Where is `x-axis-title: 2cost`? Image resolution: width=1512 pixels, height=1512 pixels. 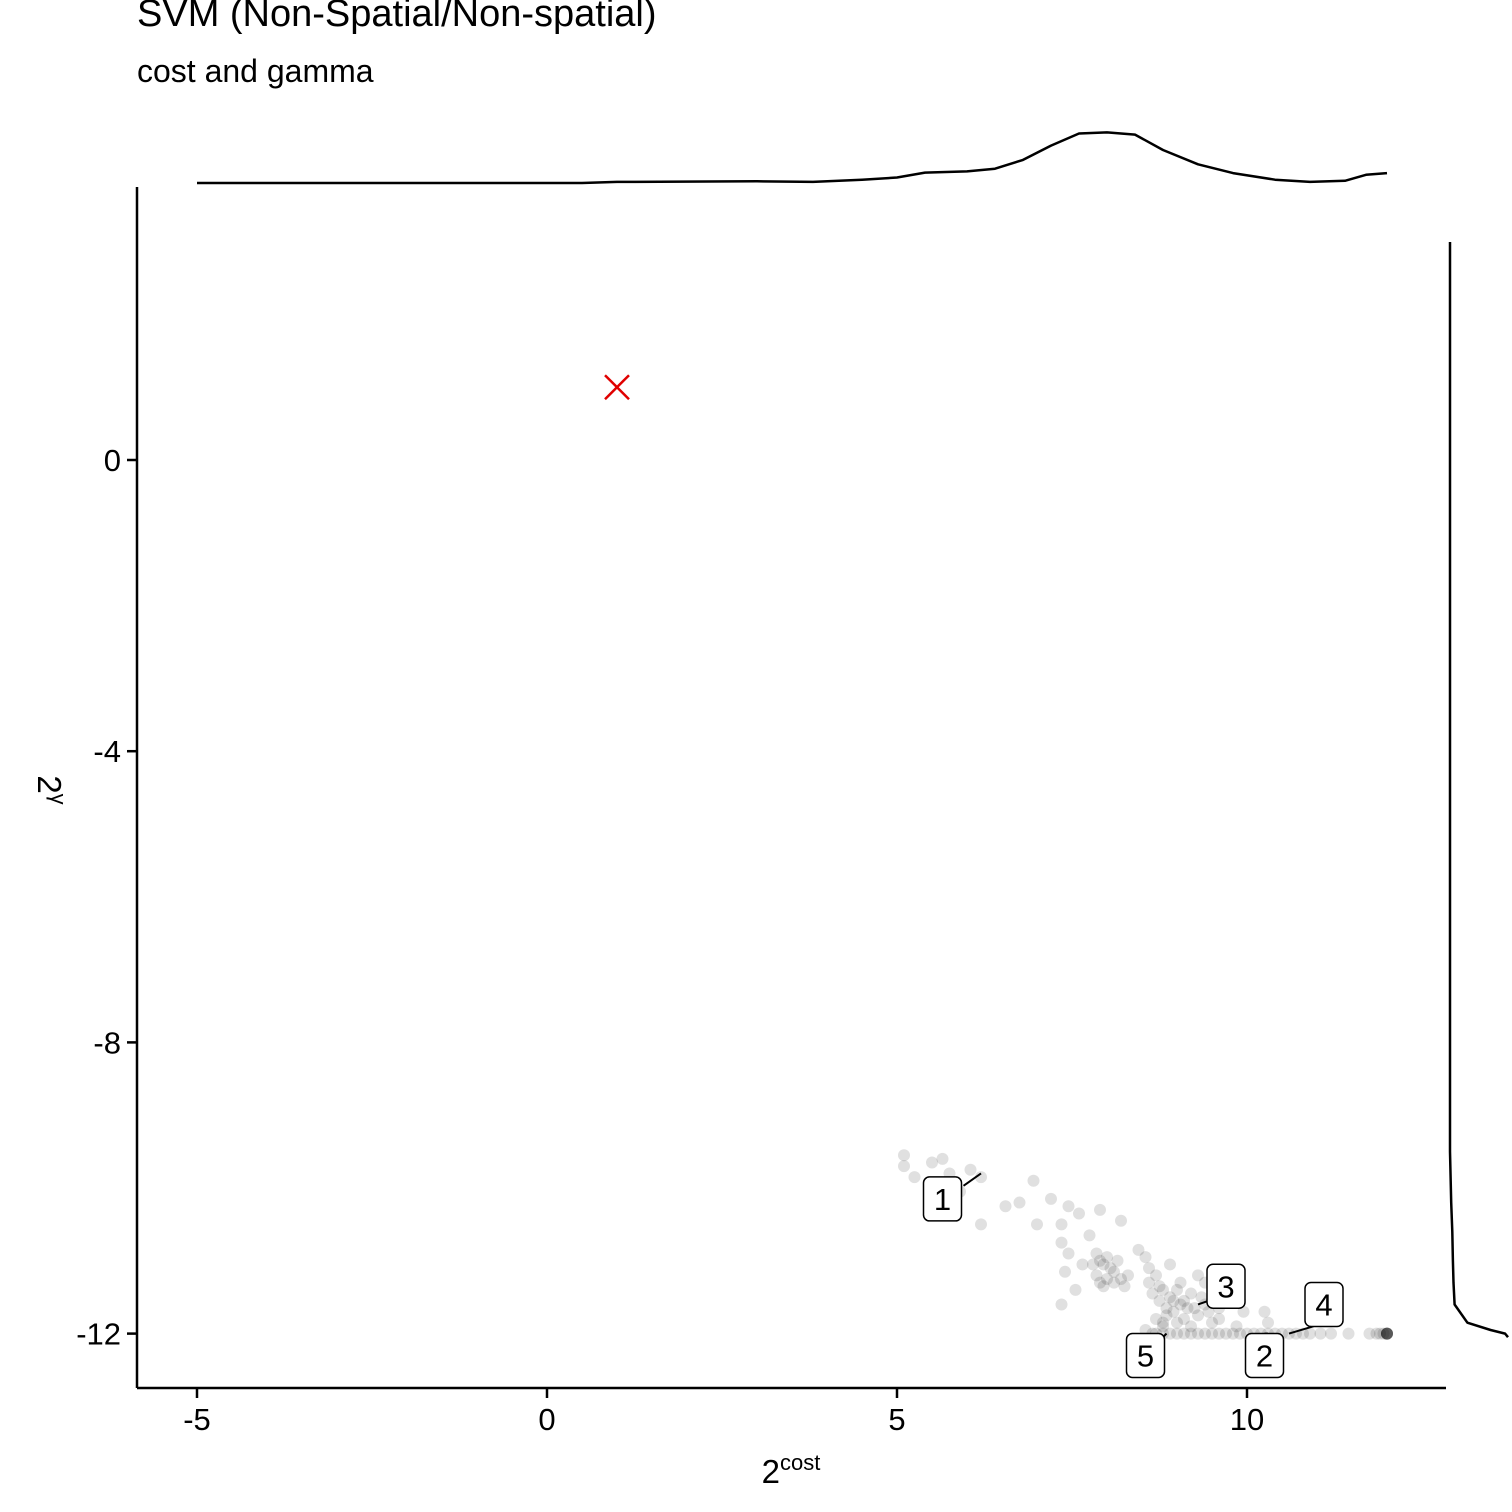 x-axis-title: 2cost is located at coordinates (791, 1470).